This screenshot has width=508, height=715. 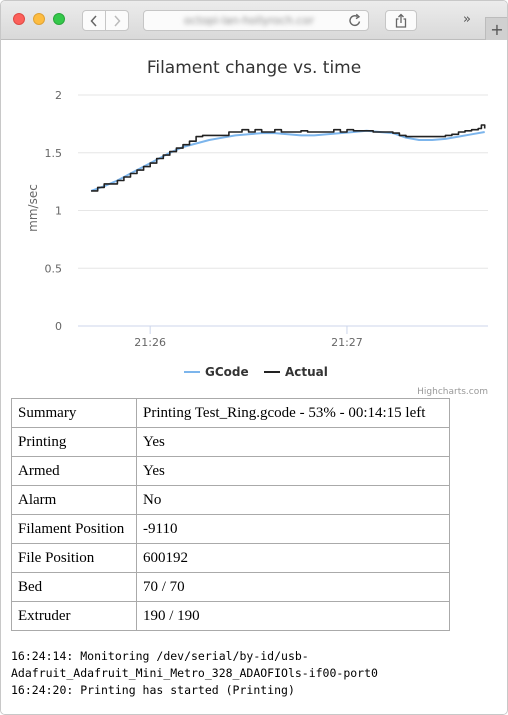 What do you see at coordinates (74, 442) in the screenshot?
I see `row-label: Printing` at bounding box center [74, 442].